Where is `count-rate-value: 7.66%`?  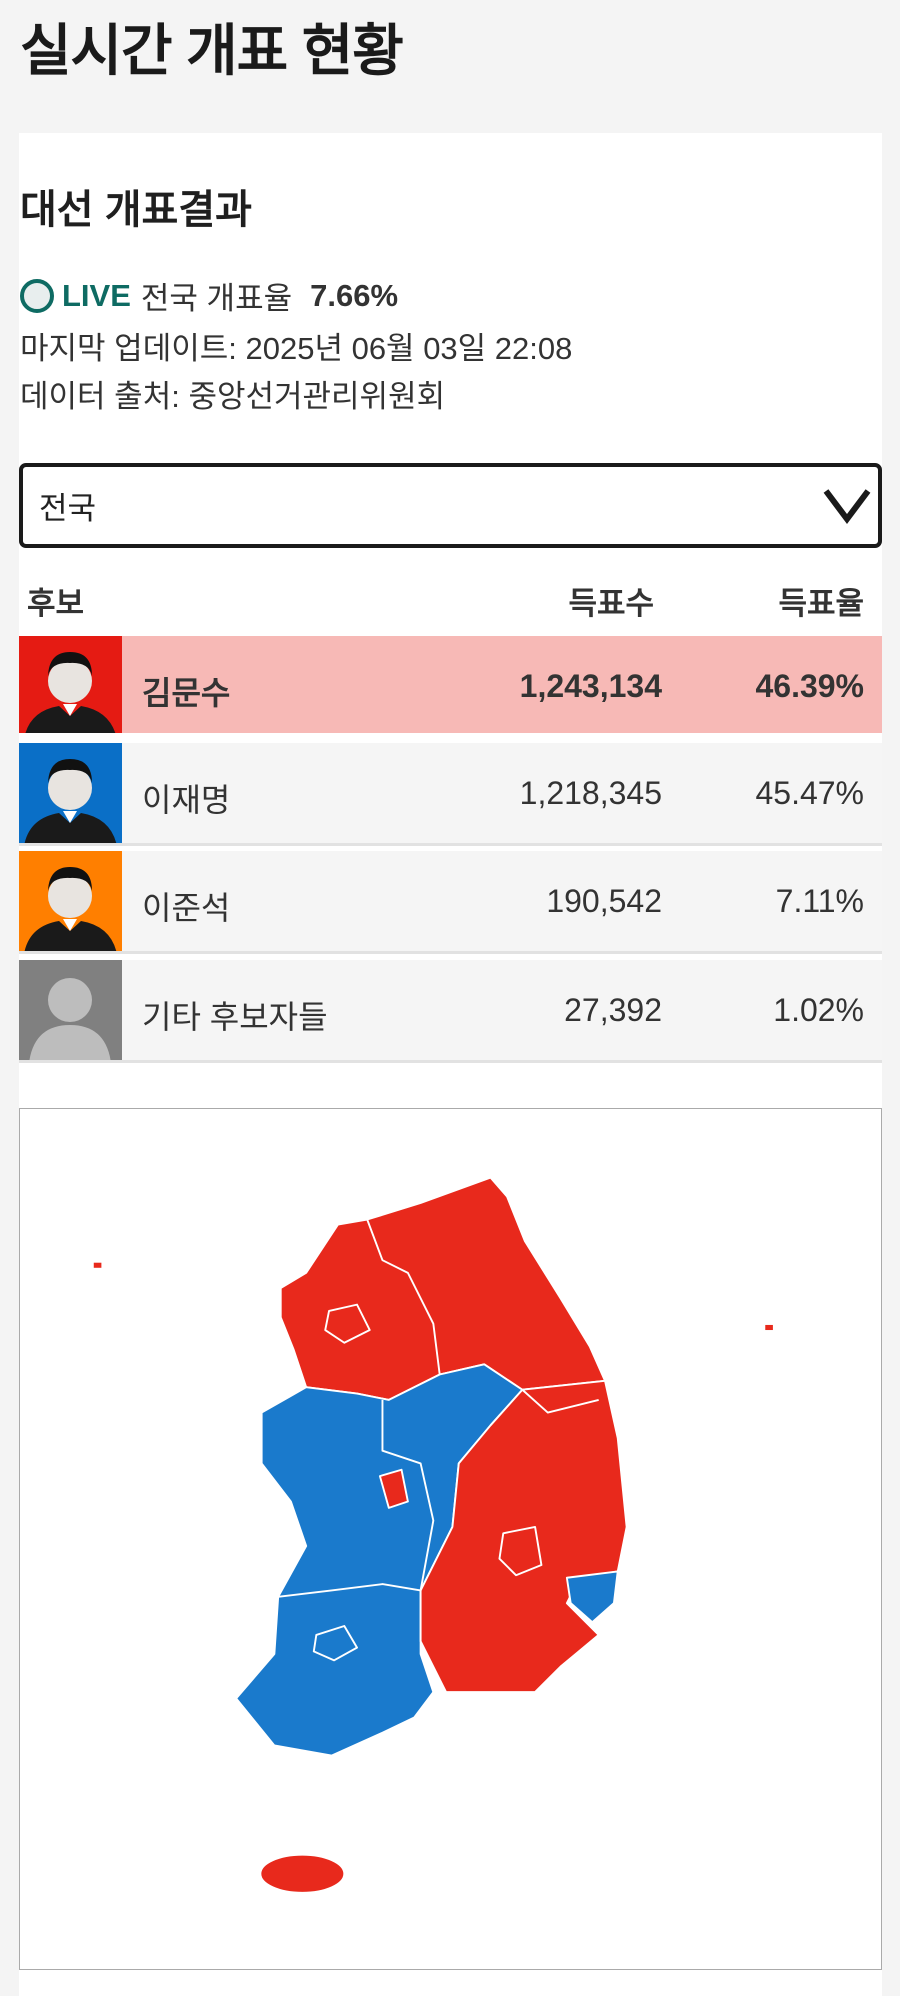
count-rate-value: 7.66% is located at coordinates (354, 295).